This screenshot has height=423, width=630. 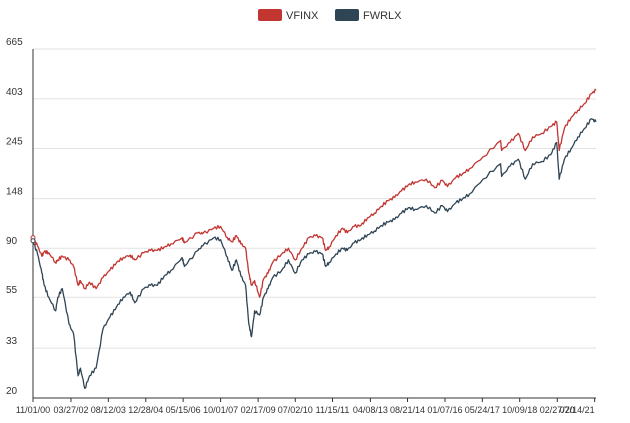 What do you see at coordinates (70, 410) in the screenshot?
I see `x-tick-label: 03/27/02` at bounding box center [70, 410].